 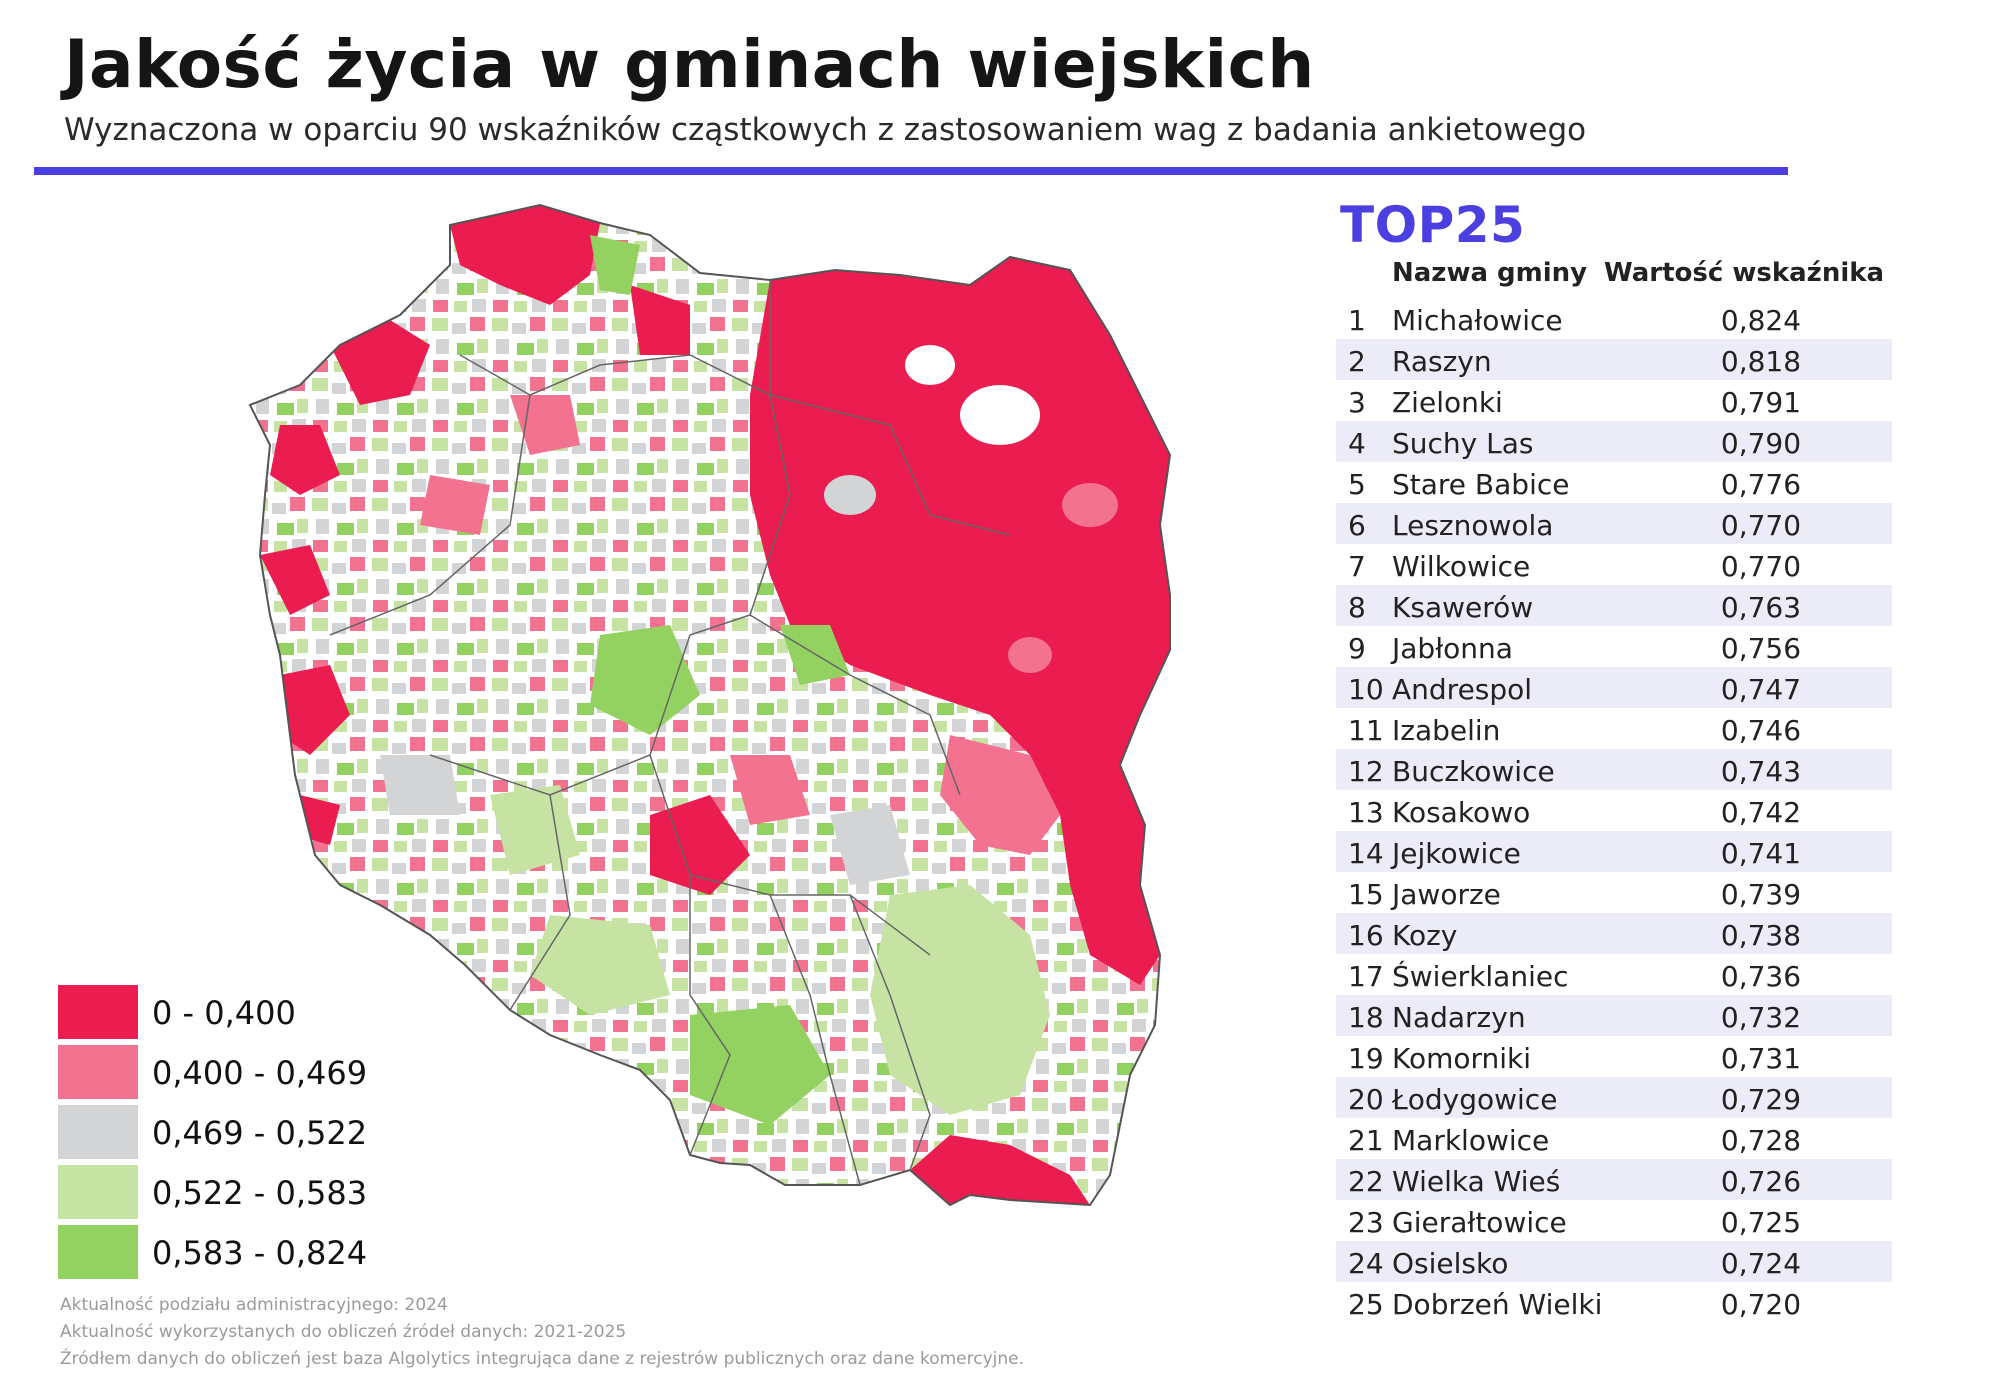 I want to click on legend-label: 0,583 - 0,824, so click(x=260, y=1253).